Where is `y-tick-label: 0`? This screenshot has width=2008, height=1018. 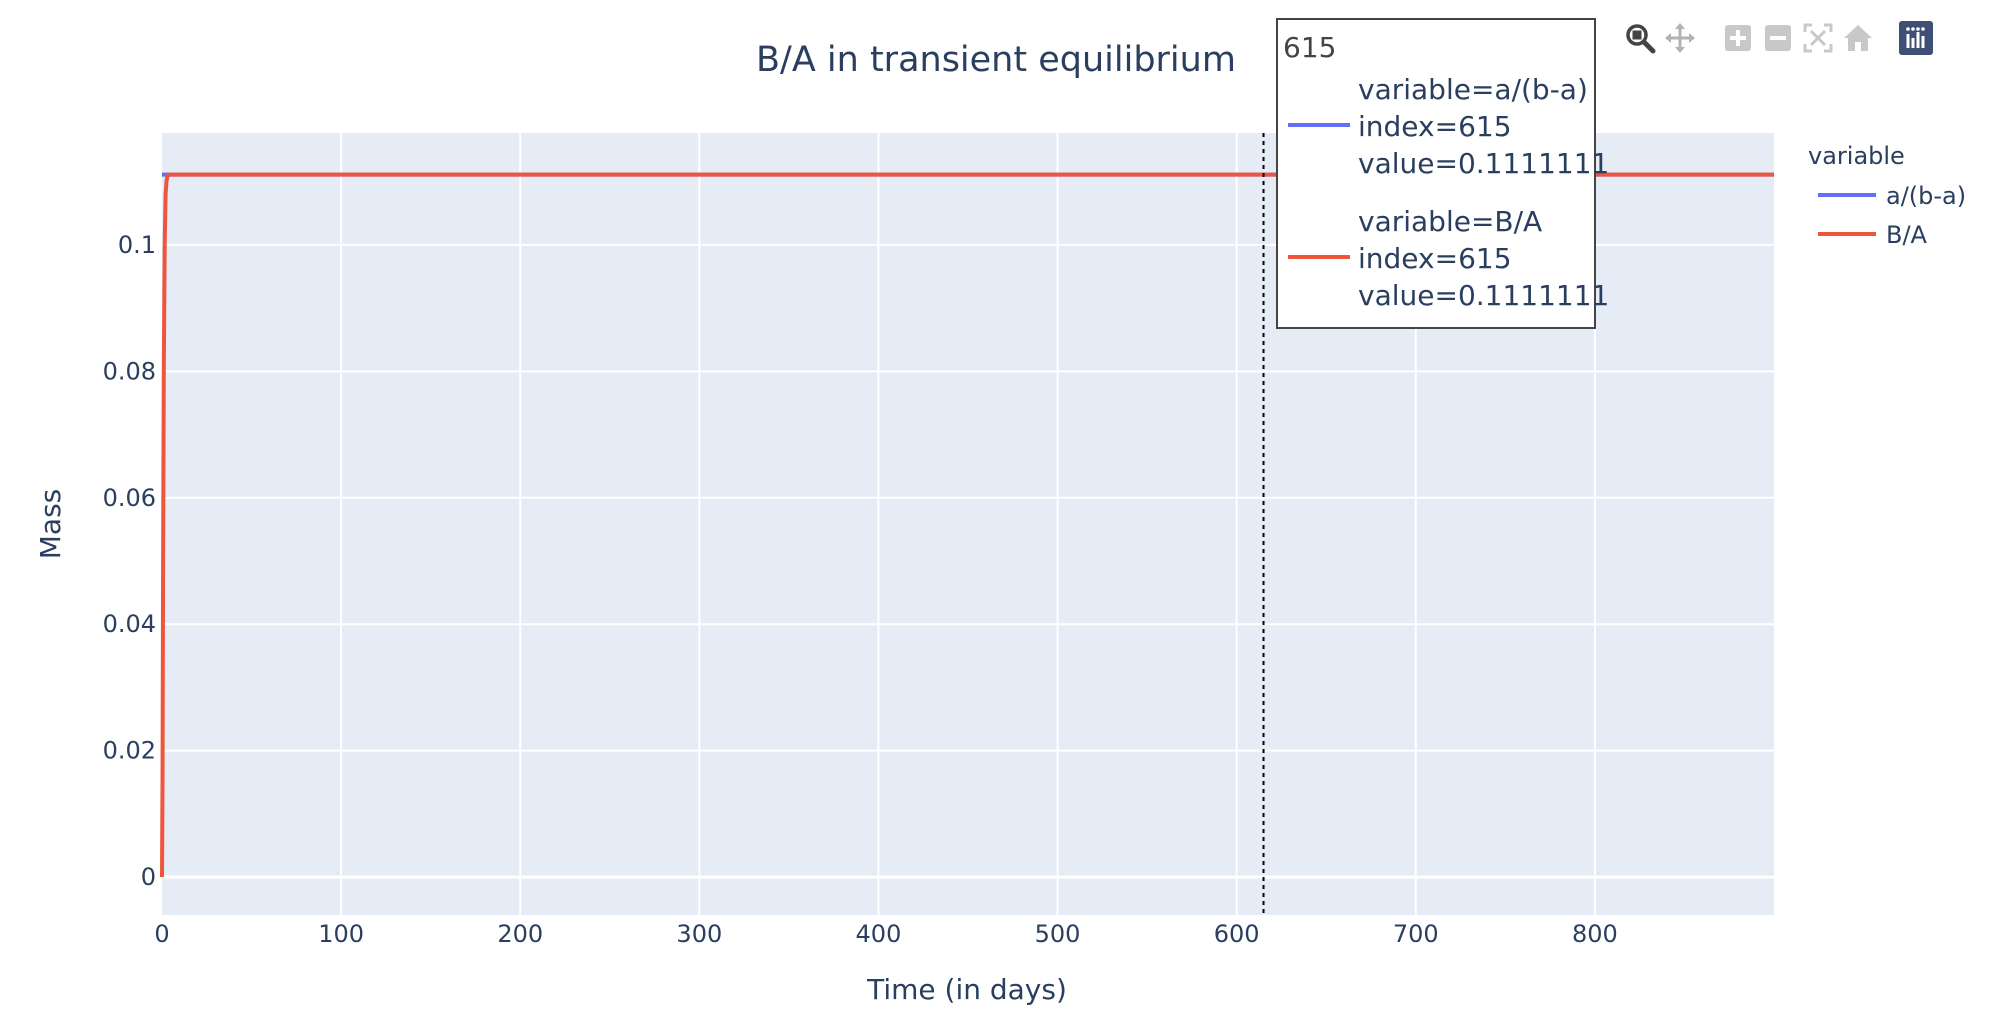
y-tick-label: 0 is located at coordinates (148, 877).